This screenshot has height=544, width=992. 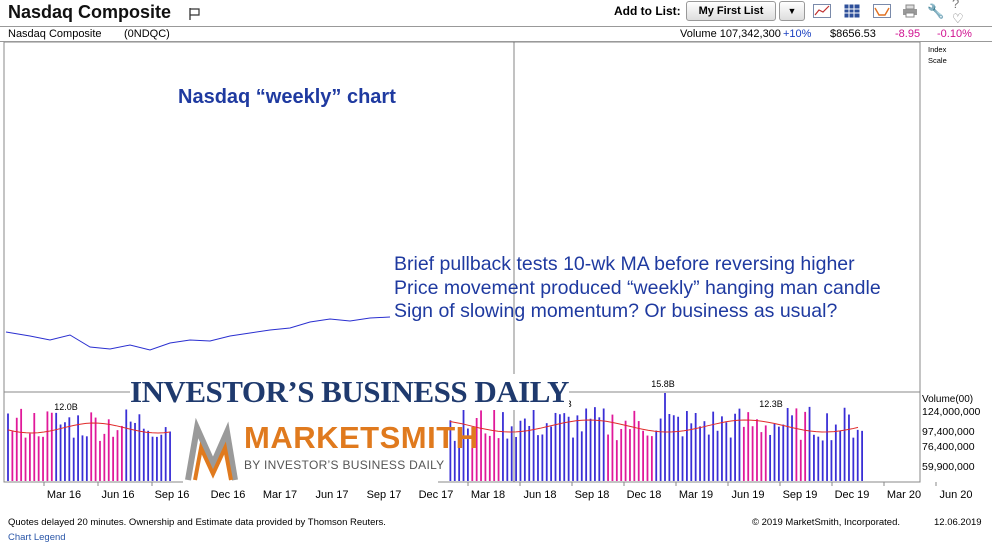 What do you see at coordinates (936, 10) in the screenshot?
I see `tools-icon: 🔧` at bounding box center [936, 10].